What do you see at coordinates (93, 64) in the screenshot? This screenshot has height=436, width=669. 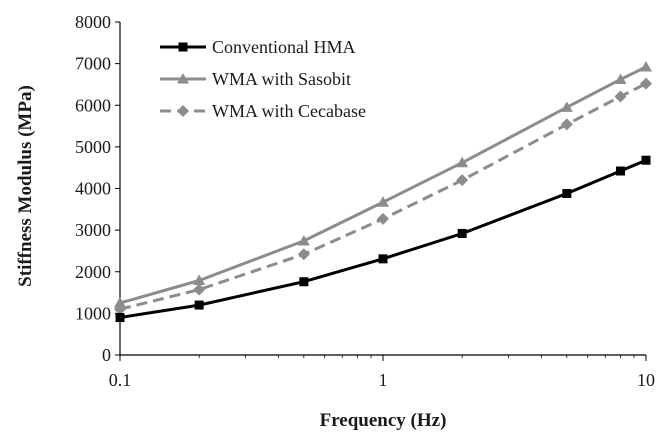 I see `y-tick-label: 7000` at bounding box center [93, 64].